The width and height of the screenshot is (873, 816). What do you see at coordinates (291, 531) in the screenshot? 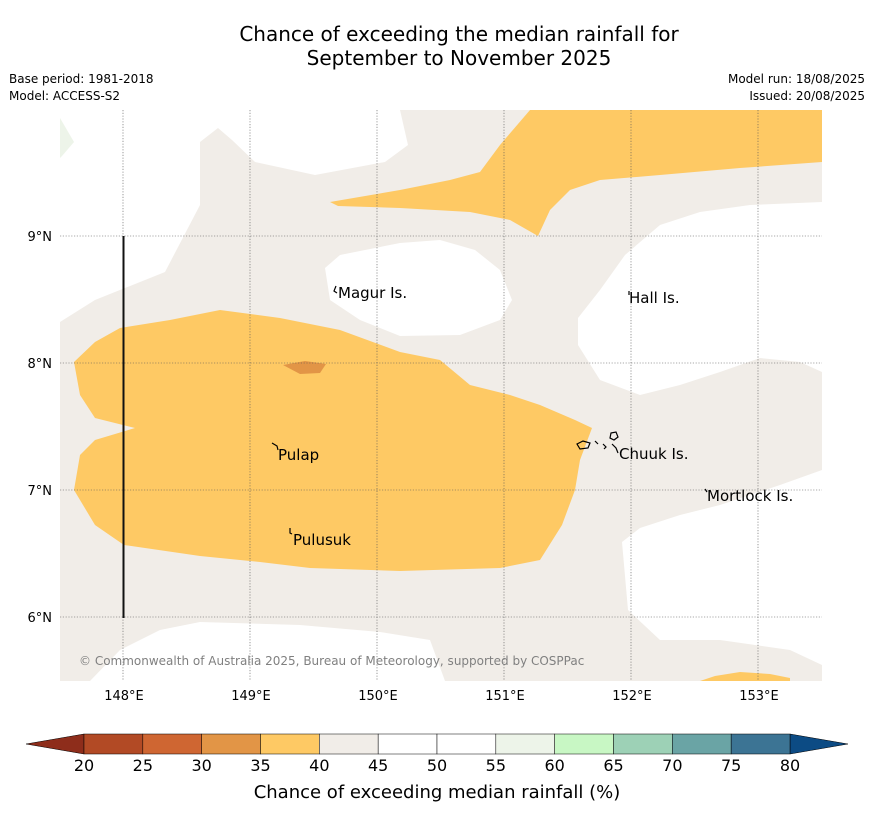
I see `island-pulusuk` at bounding box center [291, 531].